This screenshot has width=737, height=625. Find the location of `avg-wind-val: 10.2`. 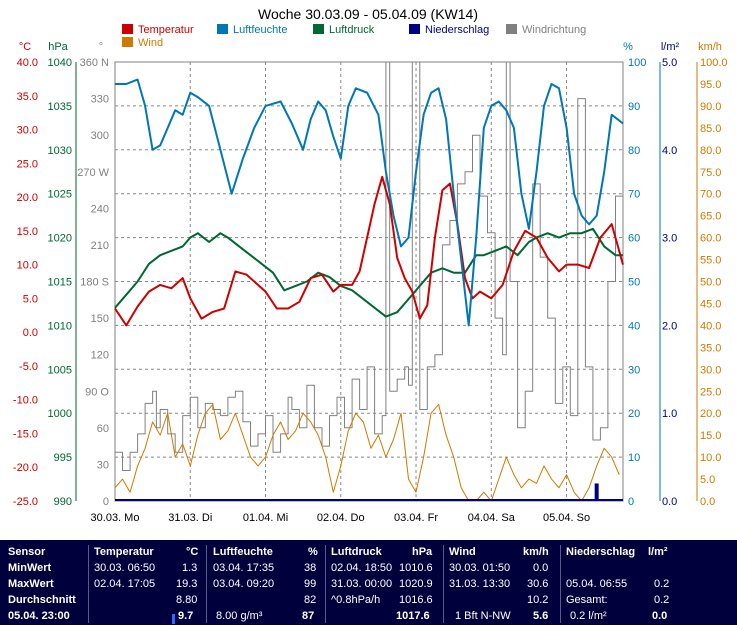

avg-wind-val: 10.2 is located at coordinates (538, 600).